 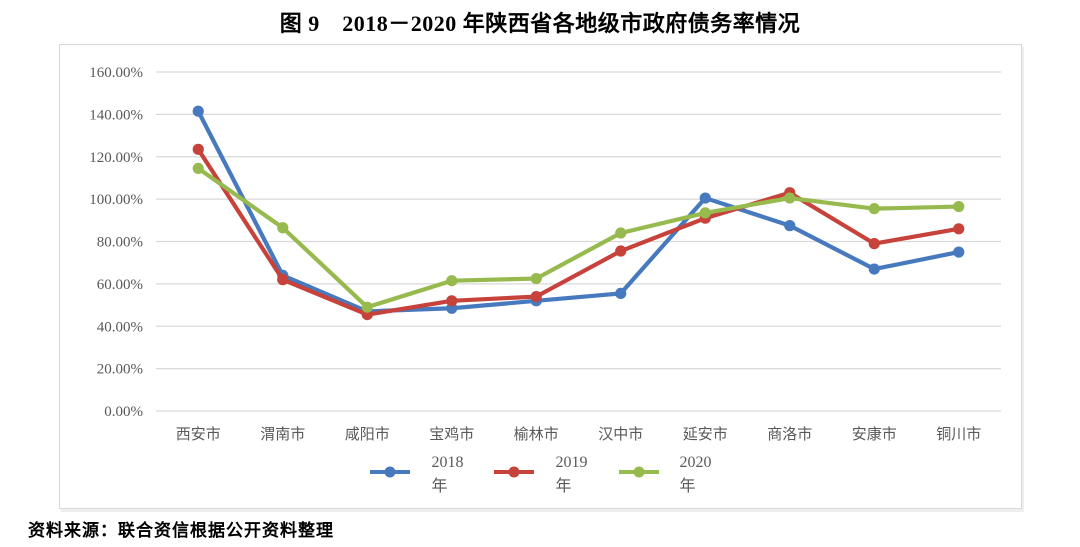 I want to click on y-tick-label: 160.00%, so click(x=116, y=73).